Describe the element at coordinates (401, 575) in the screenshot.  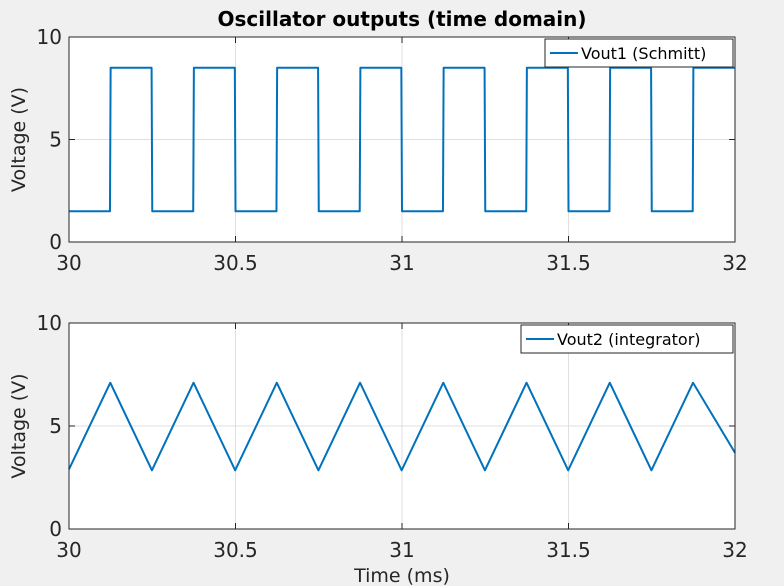
I see `x-axis-label: Time (ms)` at that location.